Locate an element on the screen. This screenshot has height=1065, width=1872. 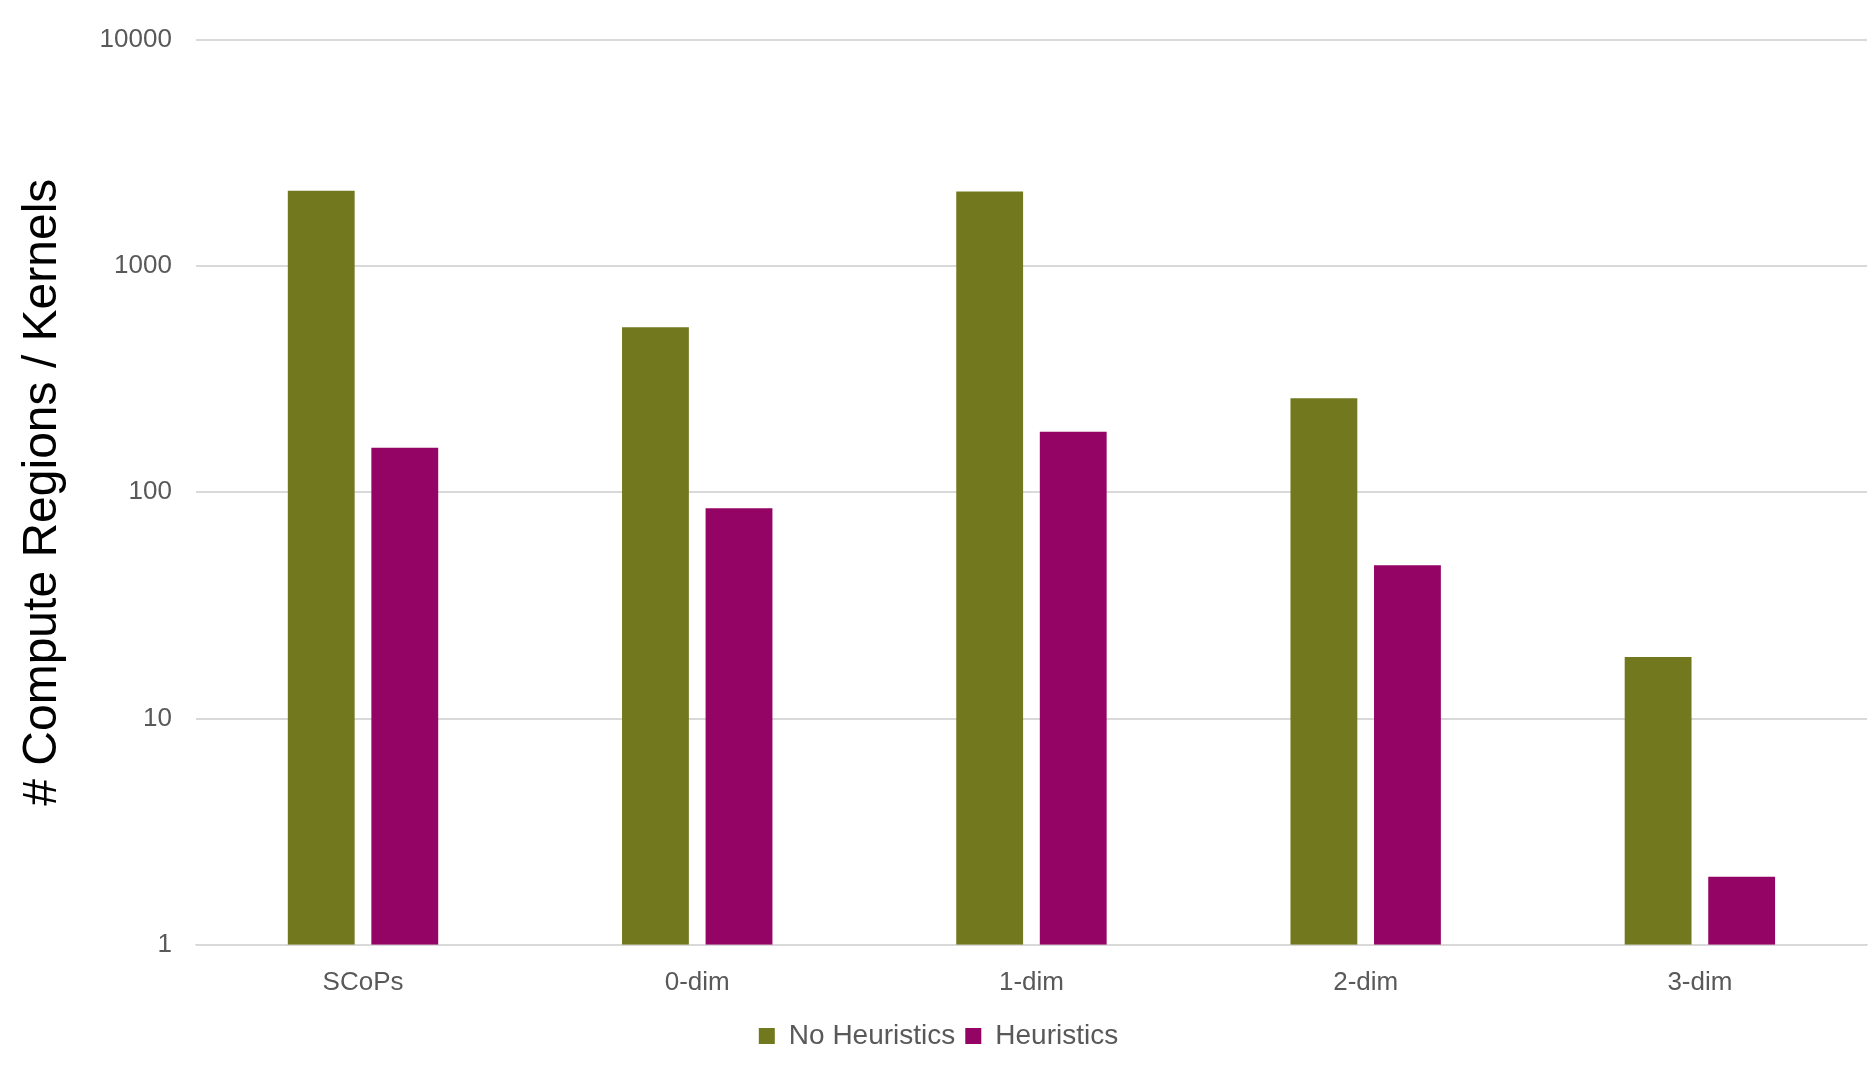
y-tick-label: 1 is located at coordinates (164, 942).